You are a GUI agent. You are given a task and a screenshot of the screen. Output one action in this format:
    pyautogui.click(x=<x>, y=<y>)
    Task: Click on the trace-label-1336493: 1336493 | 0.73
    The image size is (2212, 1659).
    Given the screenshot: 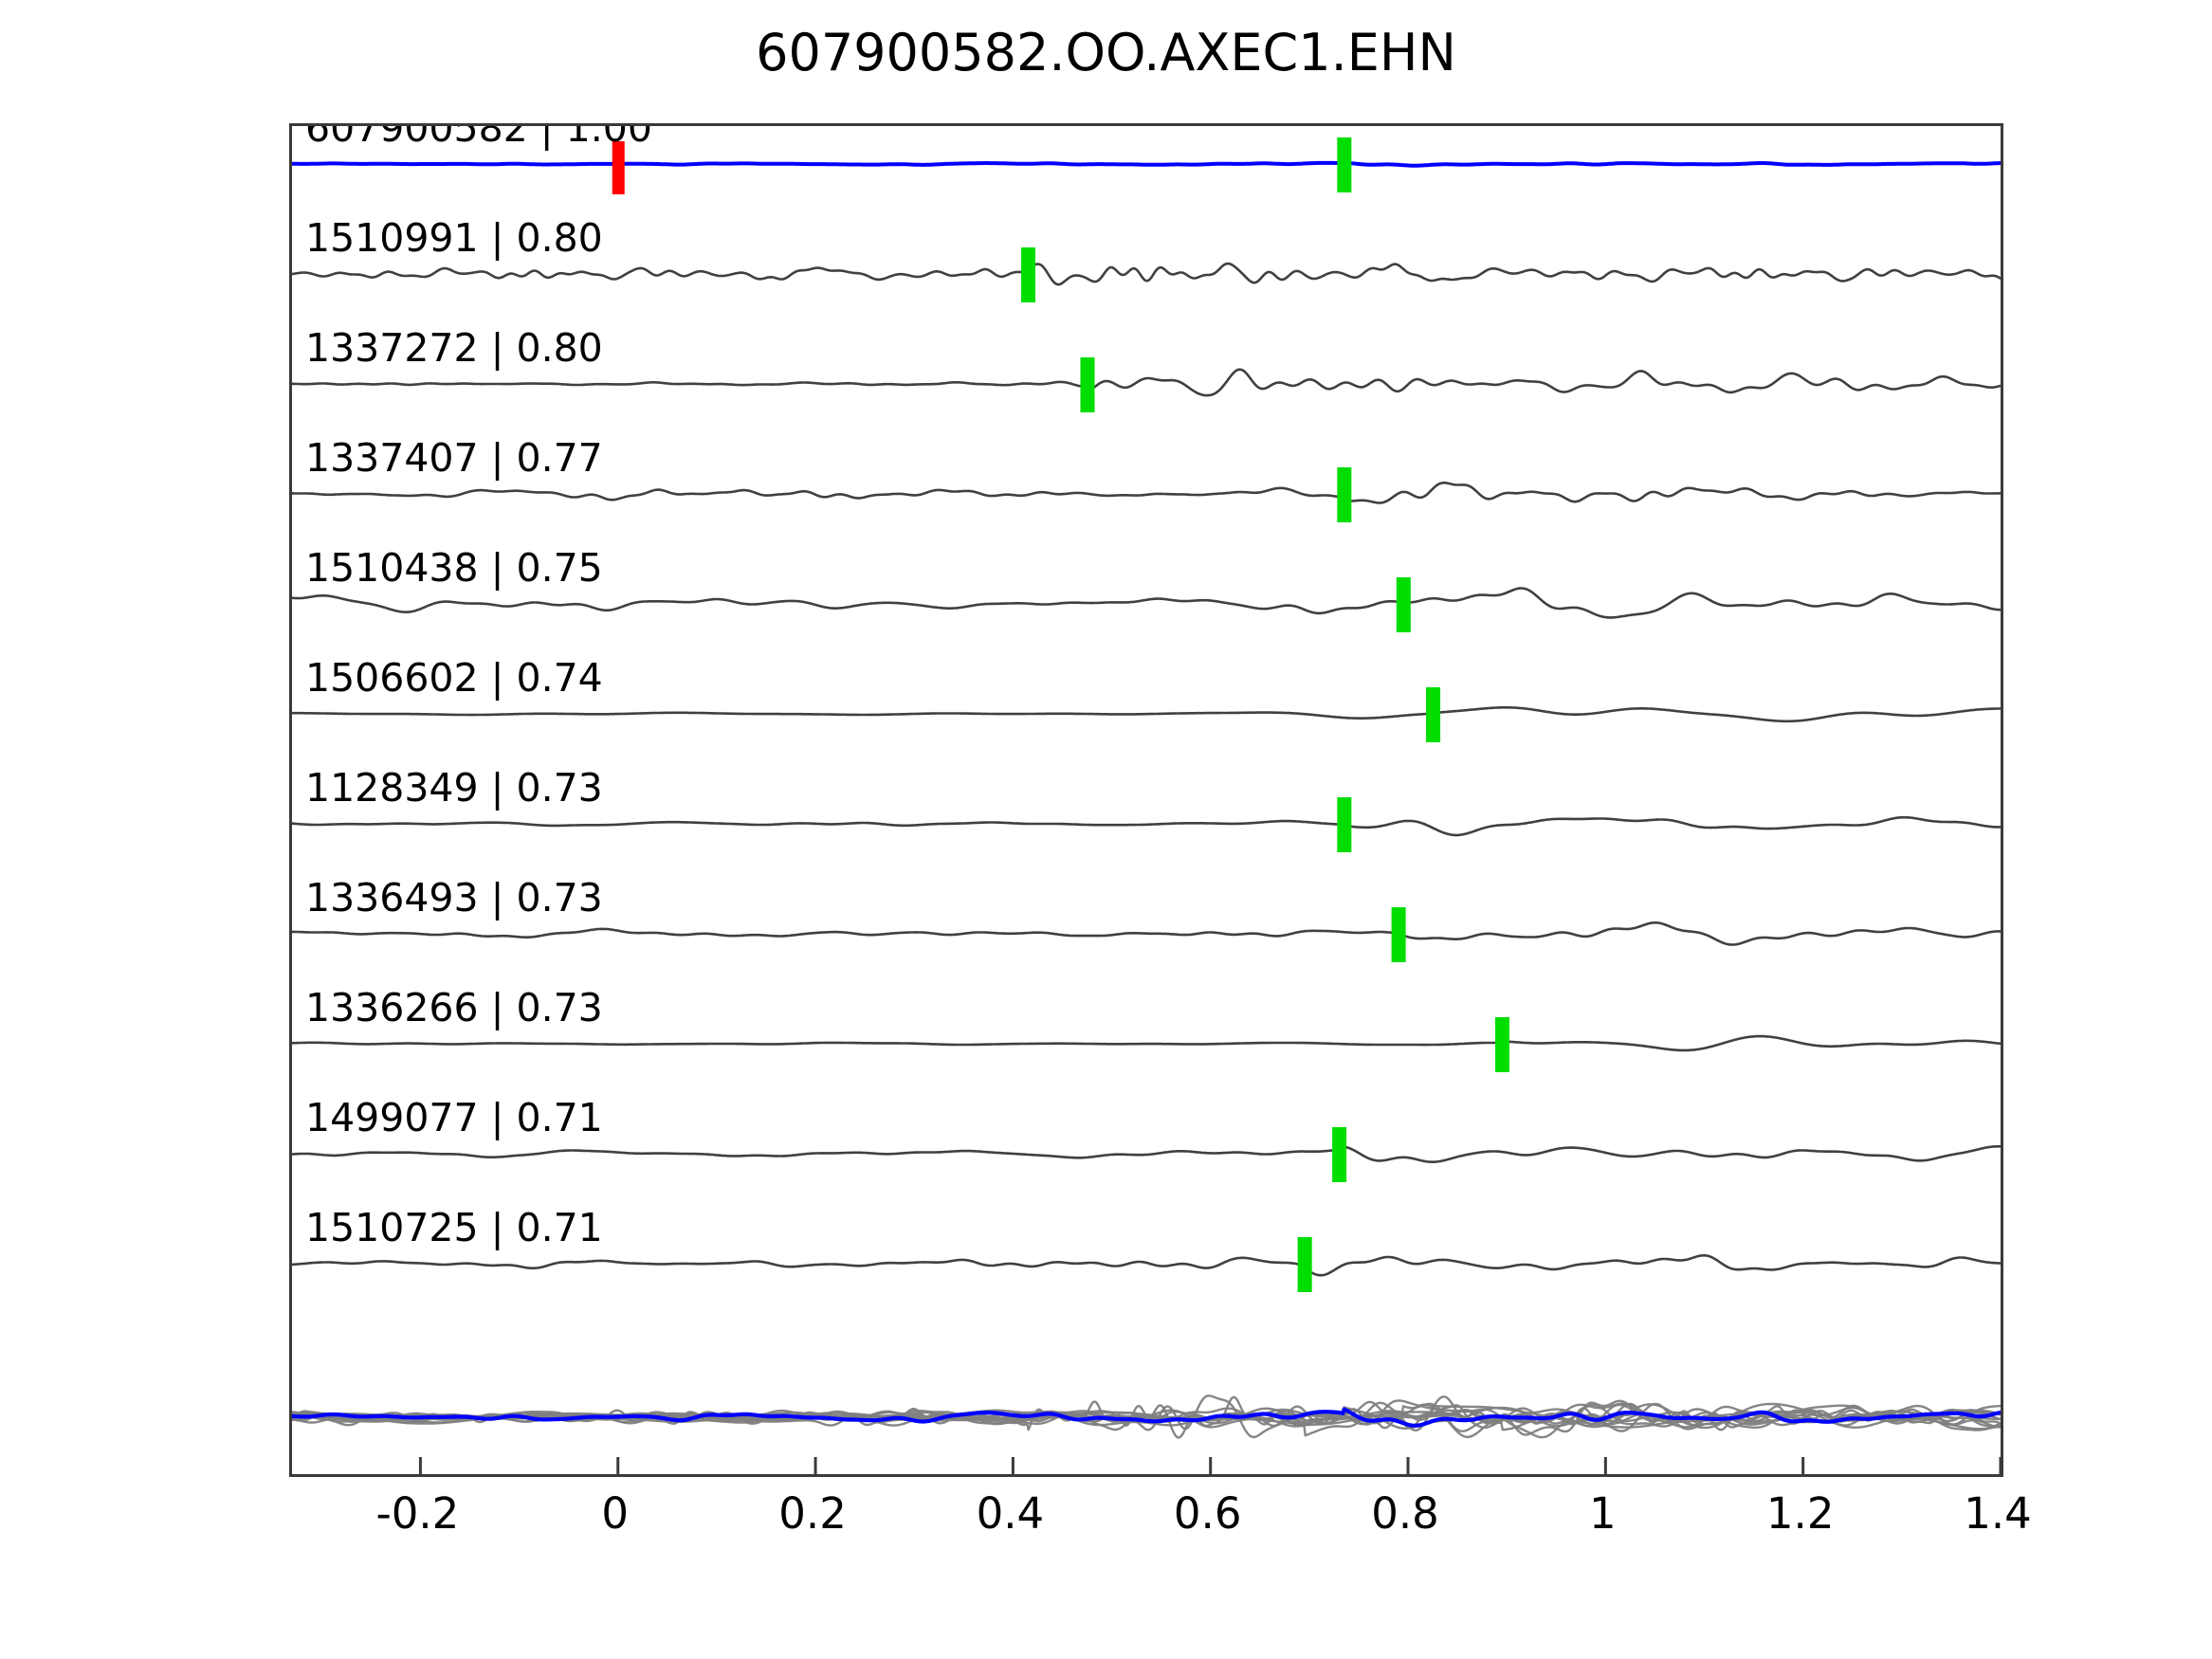 What is the action you would take?
    pyautogui.click(x=454, y=898)
    